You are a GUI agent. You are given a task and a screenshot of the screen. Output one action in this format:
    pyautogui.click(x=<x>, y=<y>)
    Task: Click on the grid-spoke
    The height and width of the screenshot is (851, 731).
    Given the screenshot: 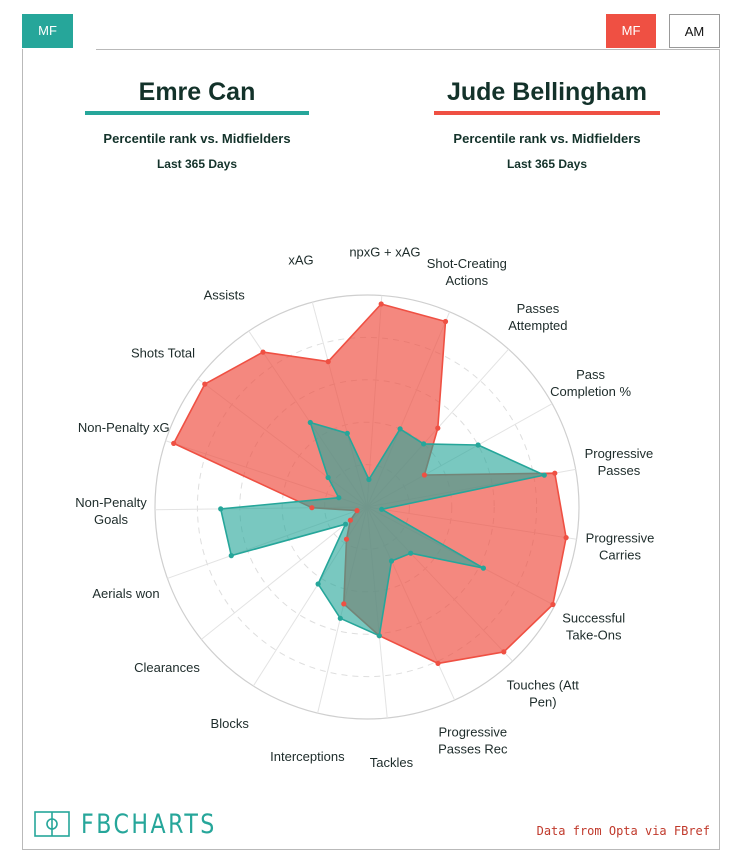 What is the action you would take?
    pyautogui.click(x=284, y=573)
    